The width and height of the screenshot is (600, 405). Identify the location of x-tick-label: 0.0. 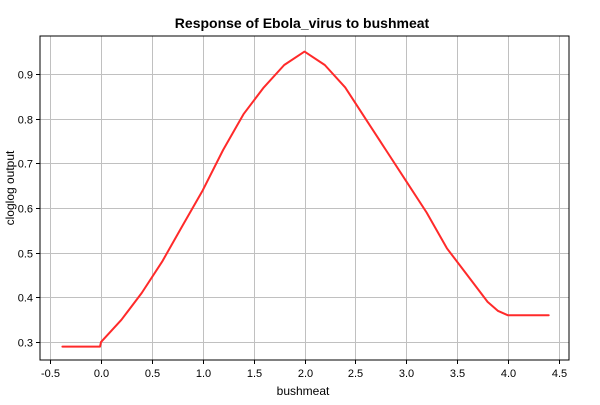
(101, 374).